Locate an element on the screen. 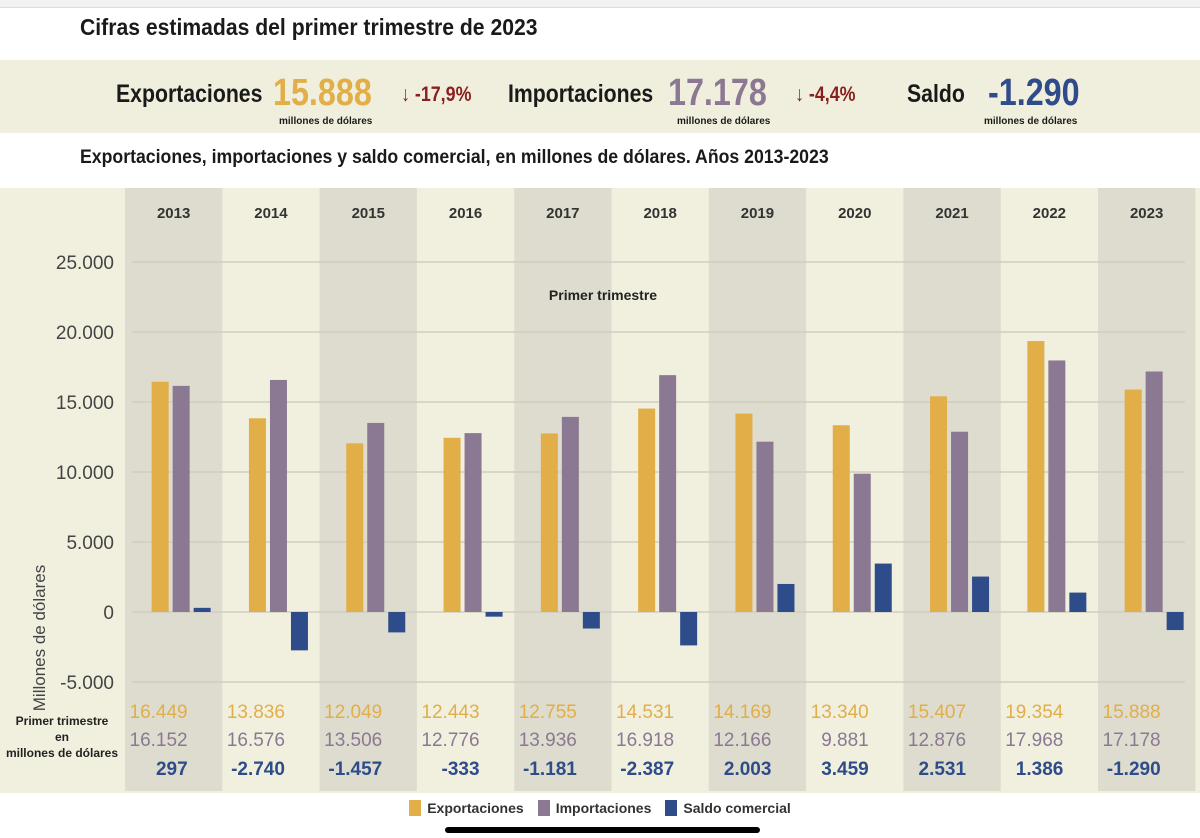  browser-top-bar is located at coordinates (600, 4).